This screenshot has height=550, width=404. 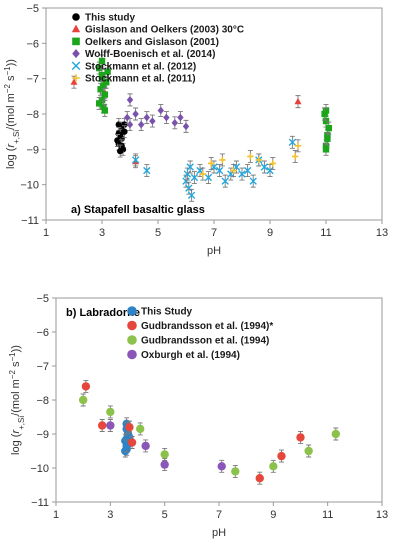 I want to click on panel-b-x-tick-label: 9, so click(x=273, y=515).